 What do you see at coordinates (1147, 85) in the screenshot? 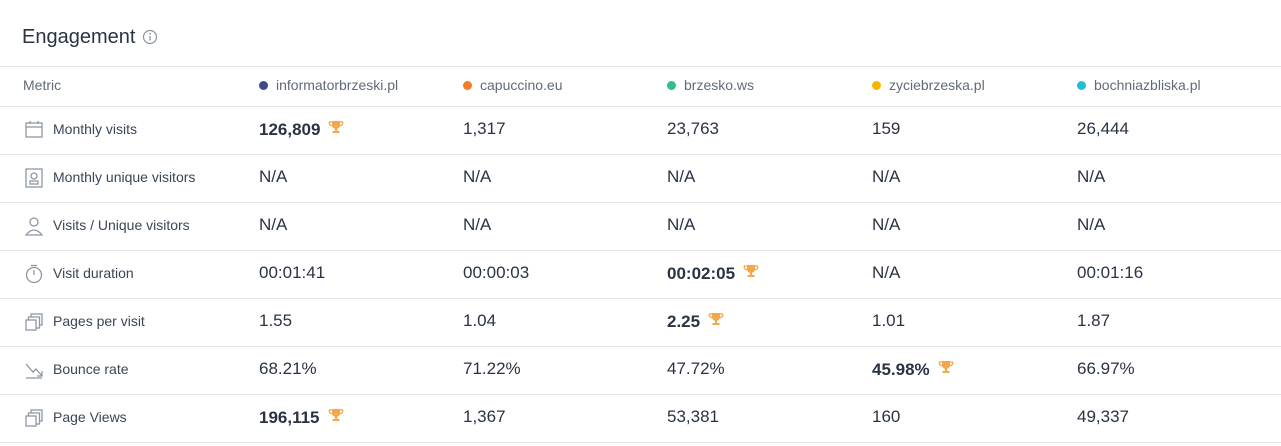
I see `site-header: bochniazbliska.pl` at bounding box center [1147, 85].